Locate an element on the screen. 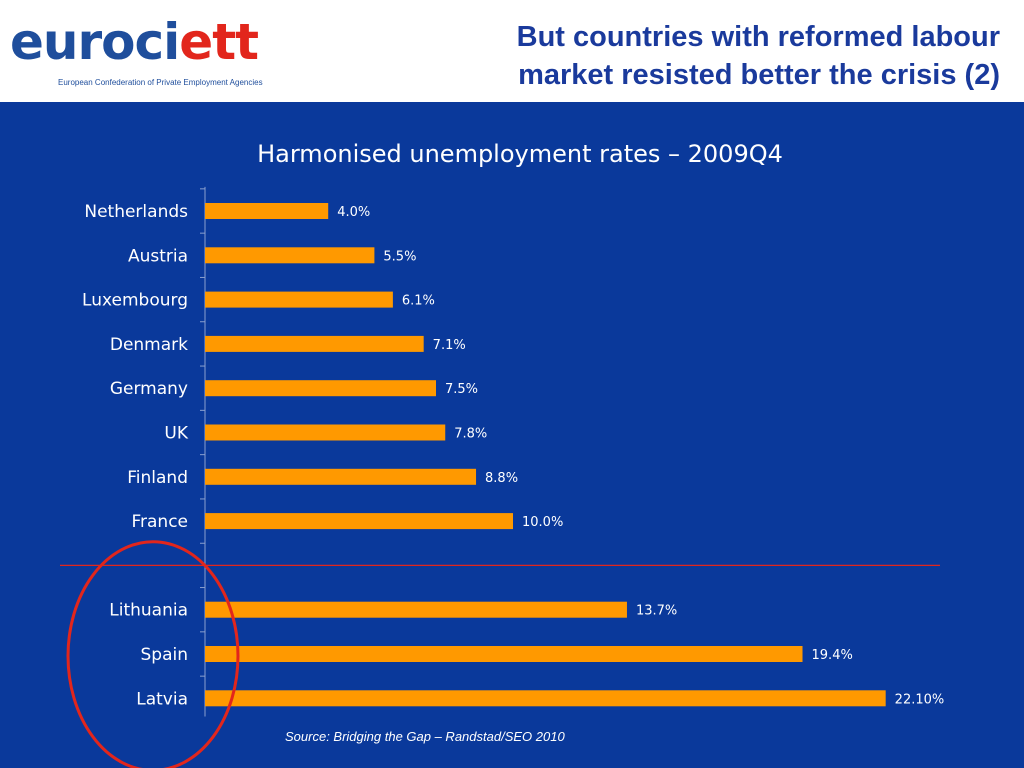 Image resolution: width=1024 pixels, height=768 pixels. category-label: Netherlands is located at coordinates (136, 212).